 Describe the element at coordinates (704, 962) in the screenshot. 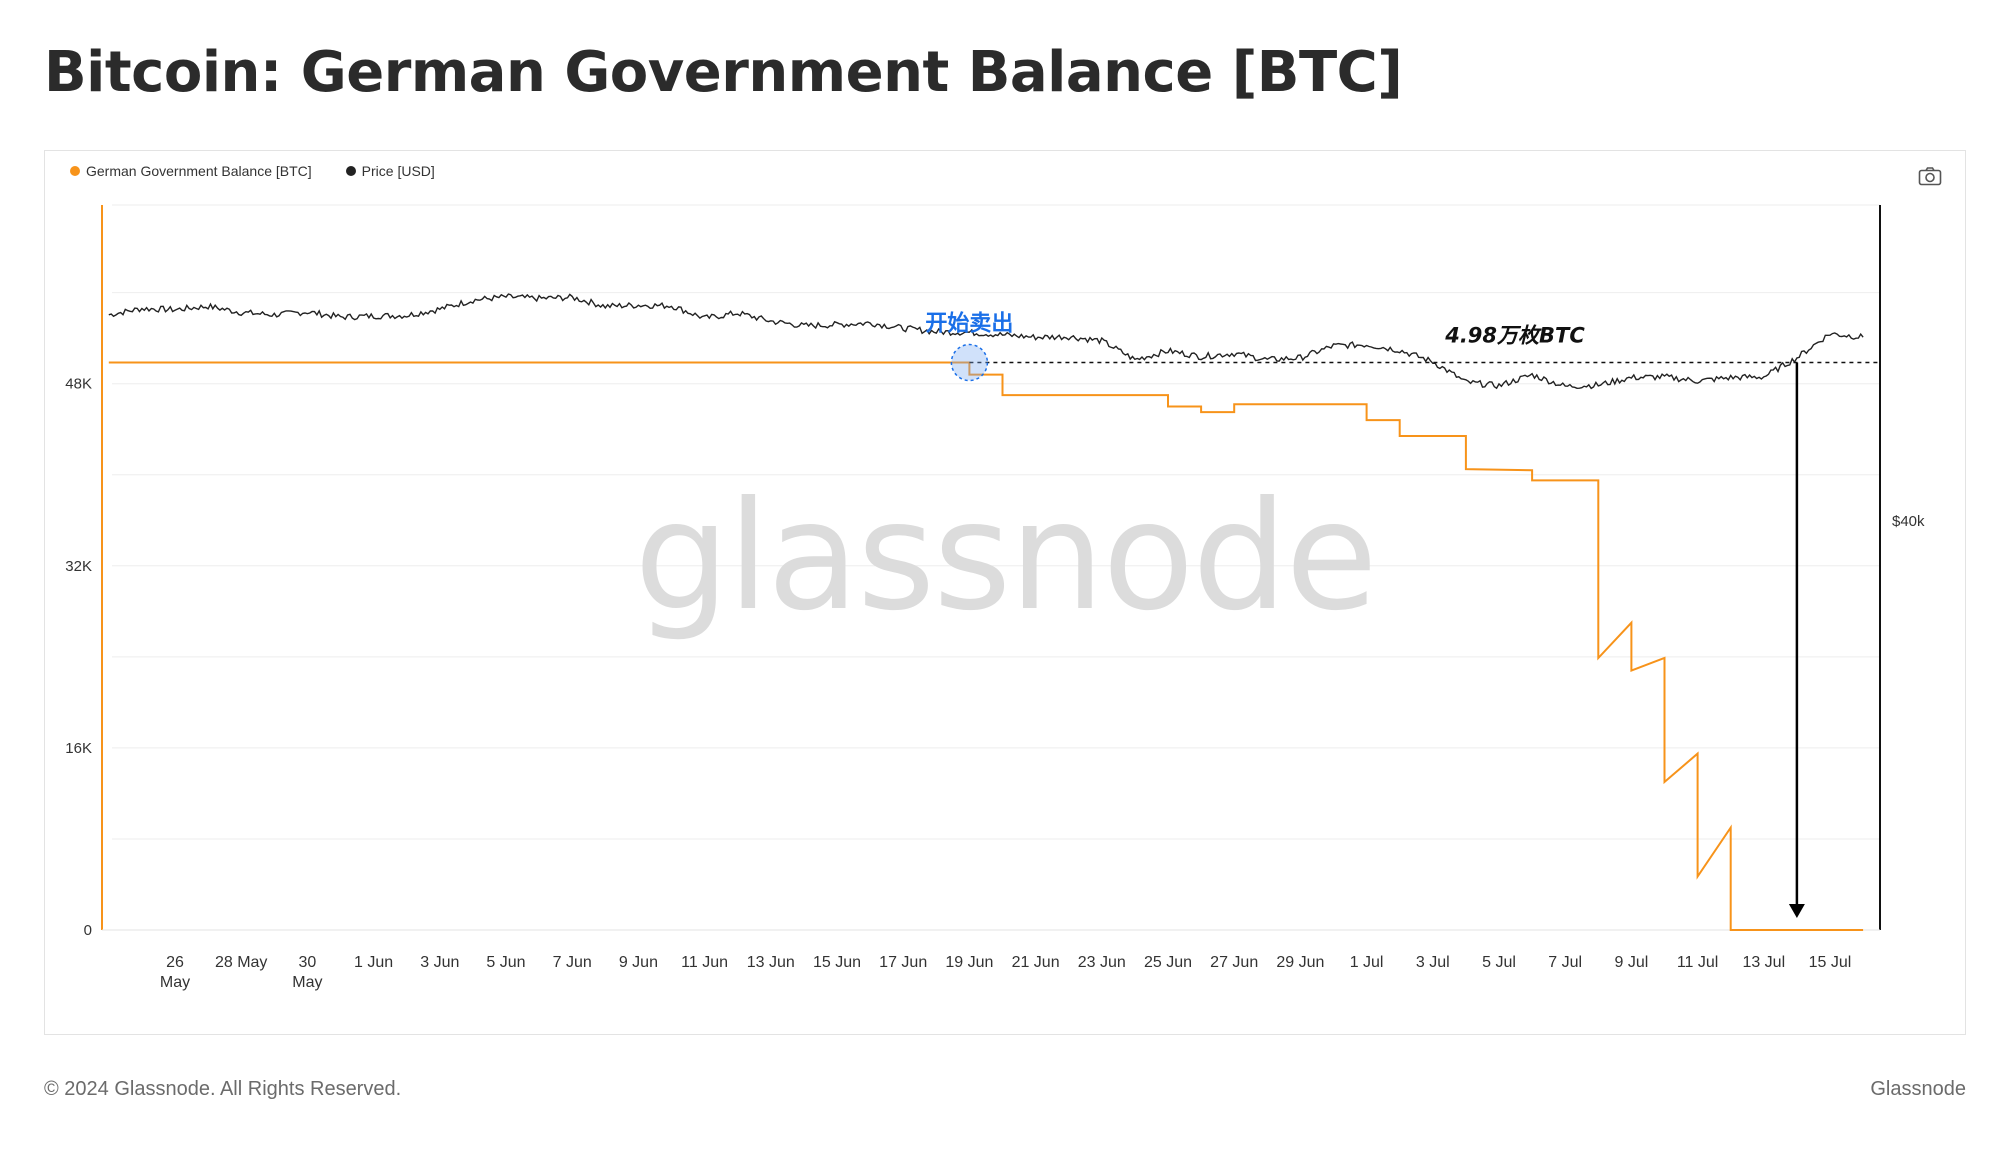

I see `x-tick-label: 11 Jun` at that location.